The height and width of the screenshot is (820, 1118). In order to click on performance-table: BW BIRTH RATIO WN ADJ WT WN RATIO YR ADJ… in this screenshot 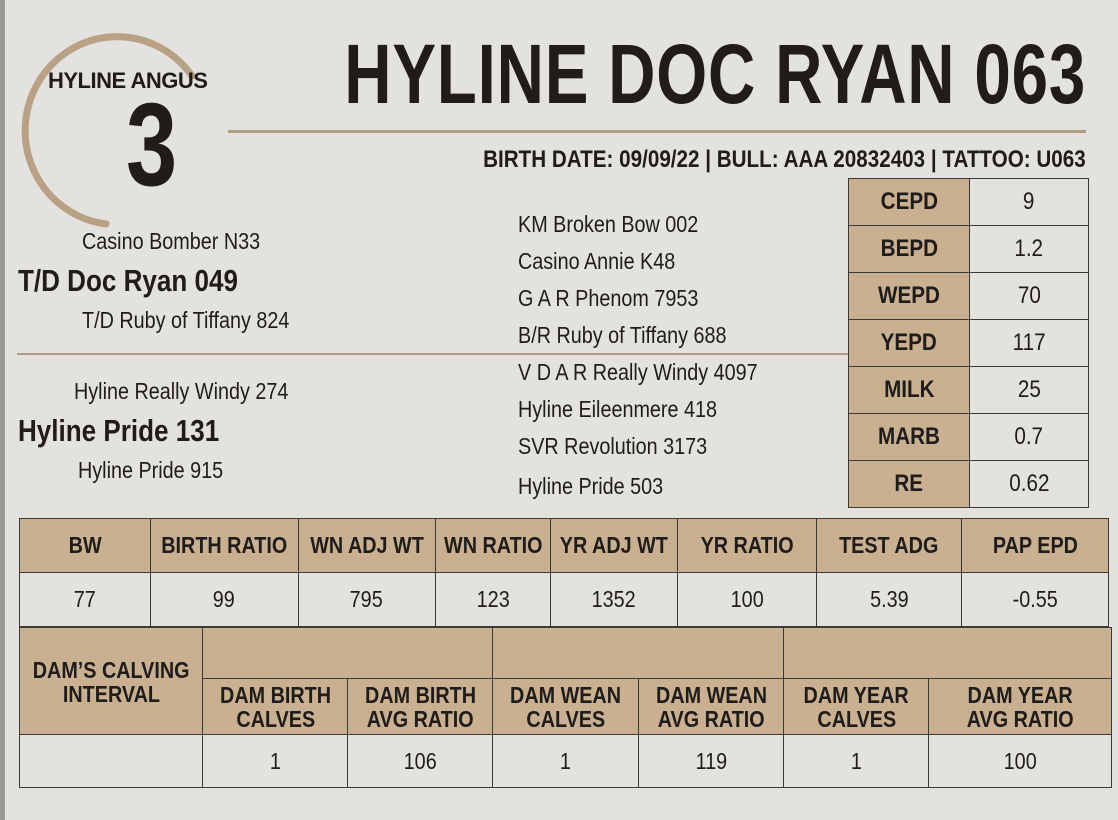, I will do `click(564, 572)`.